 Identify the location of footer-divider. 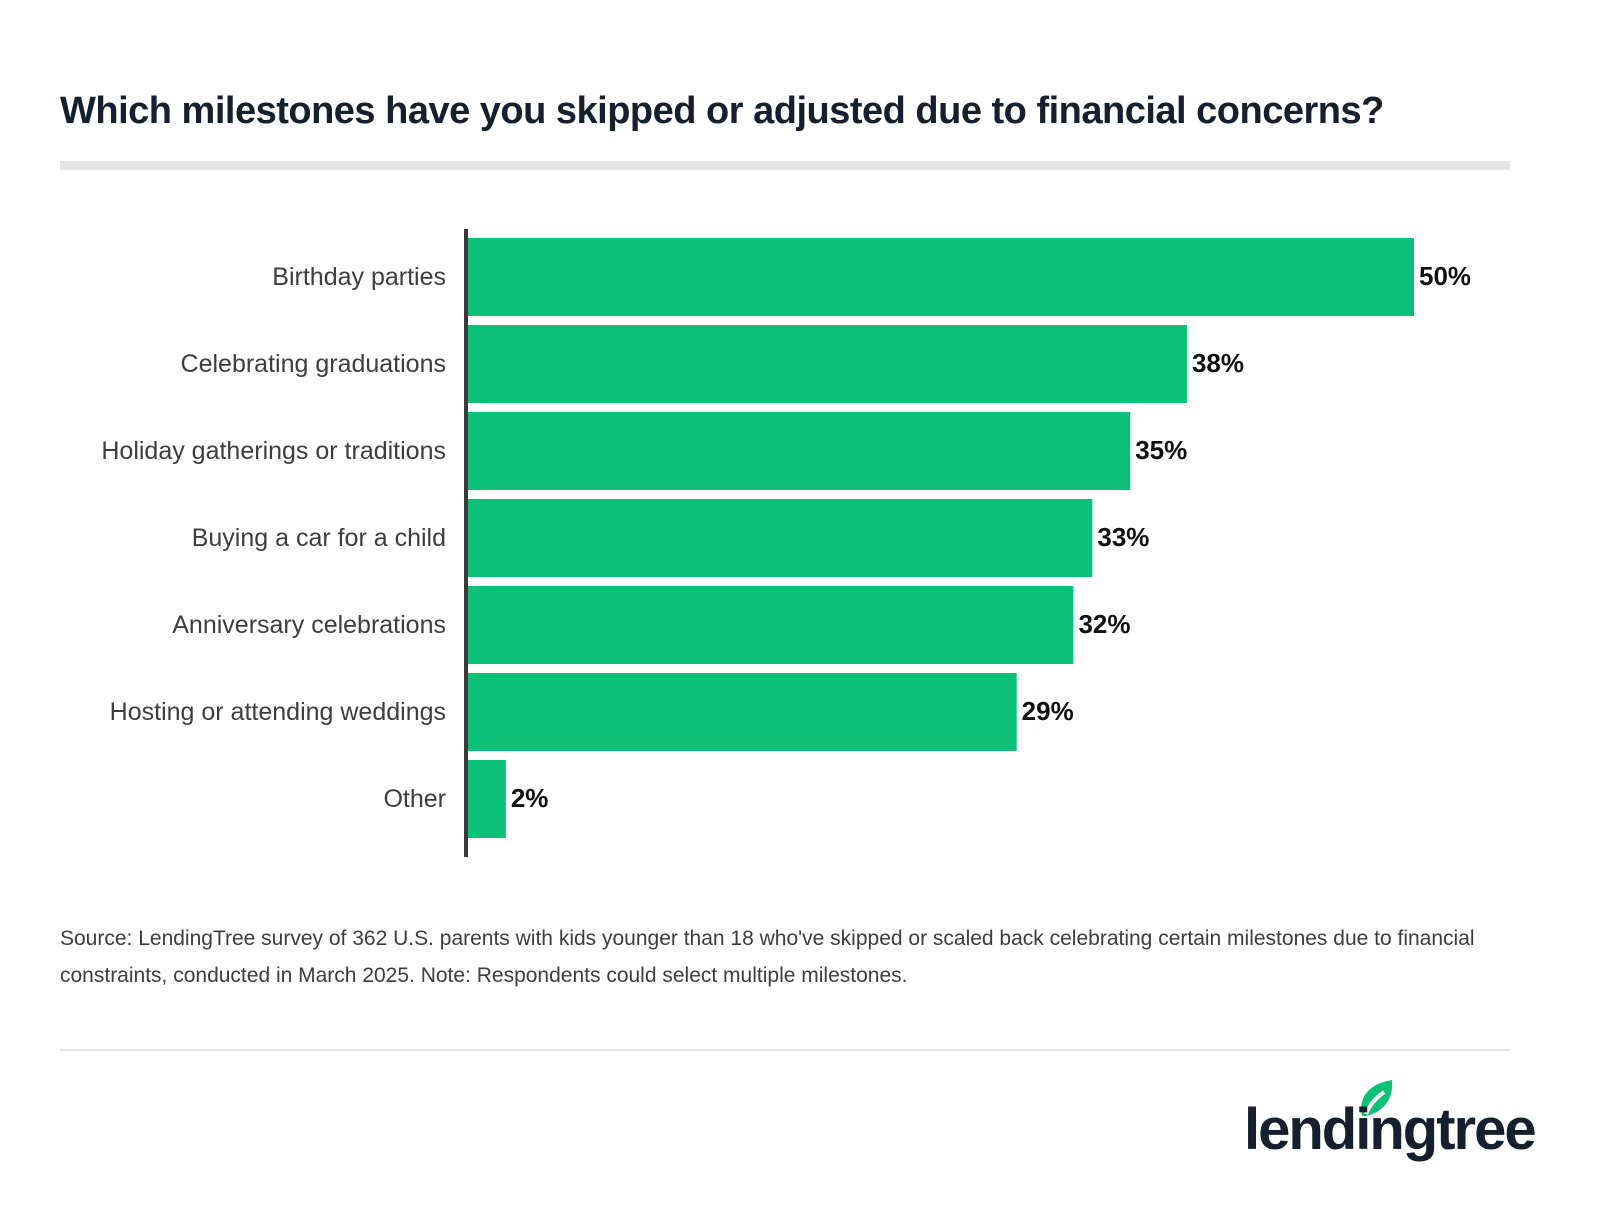
(785, 1050).